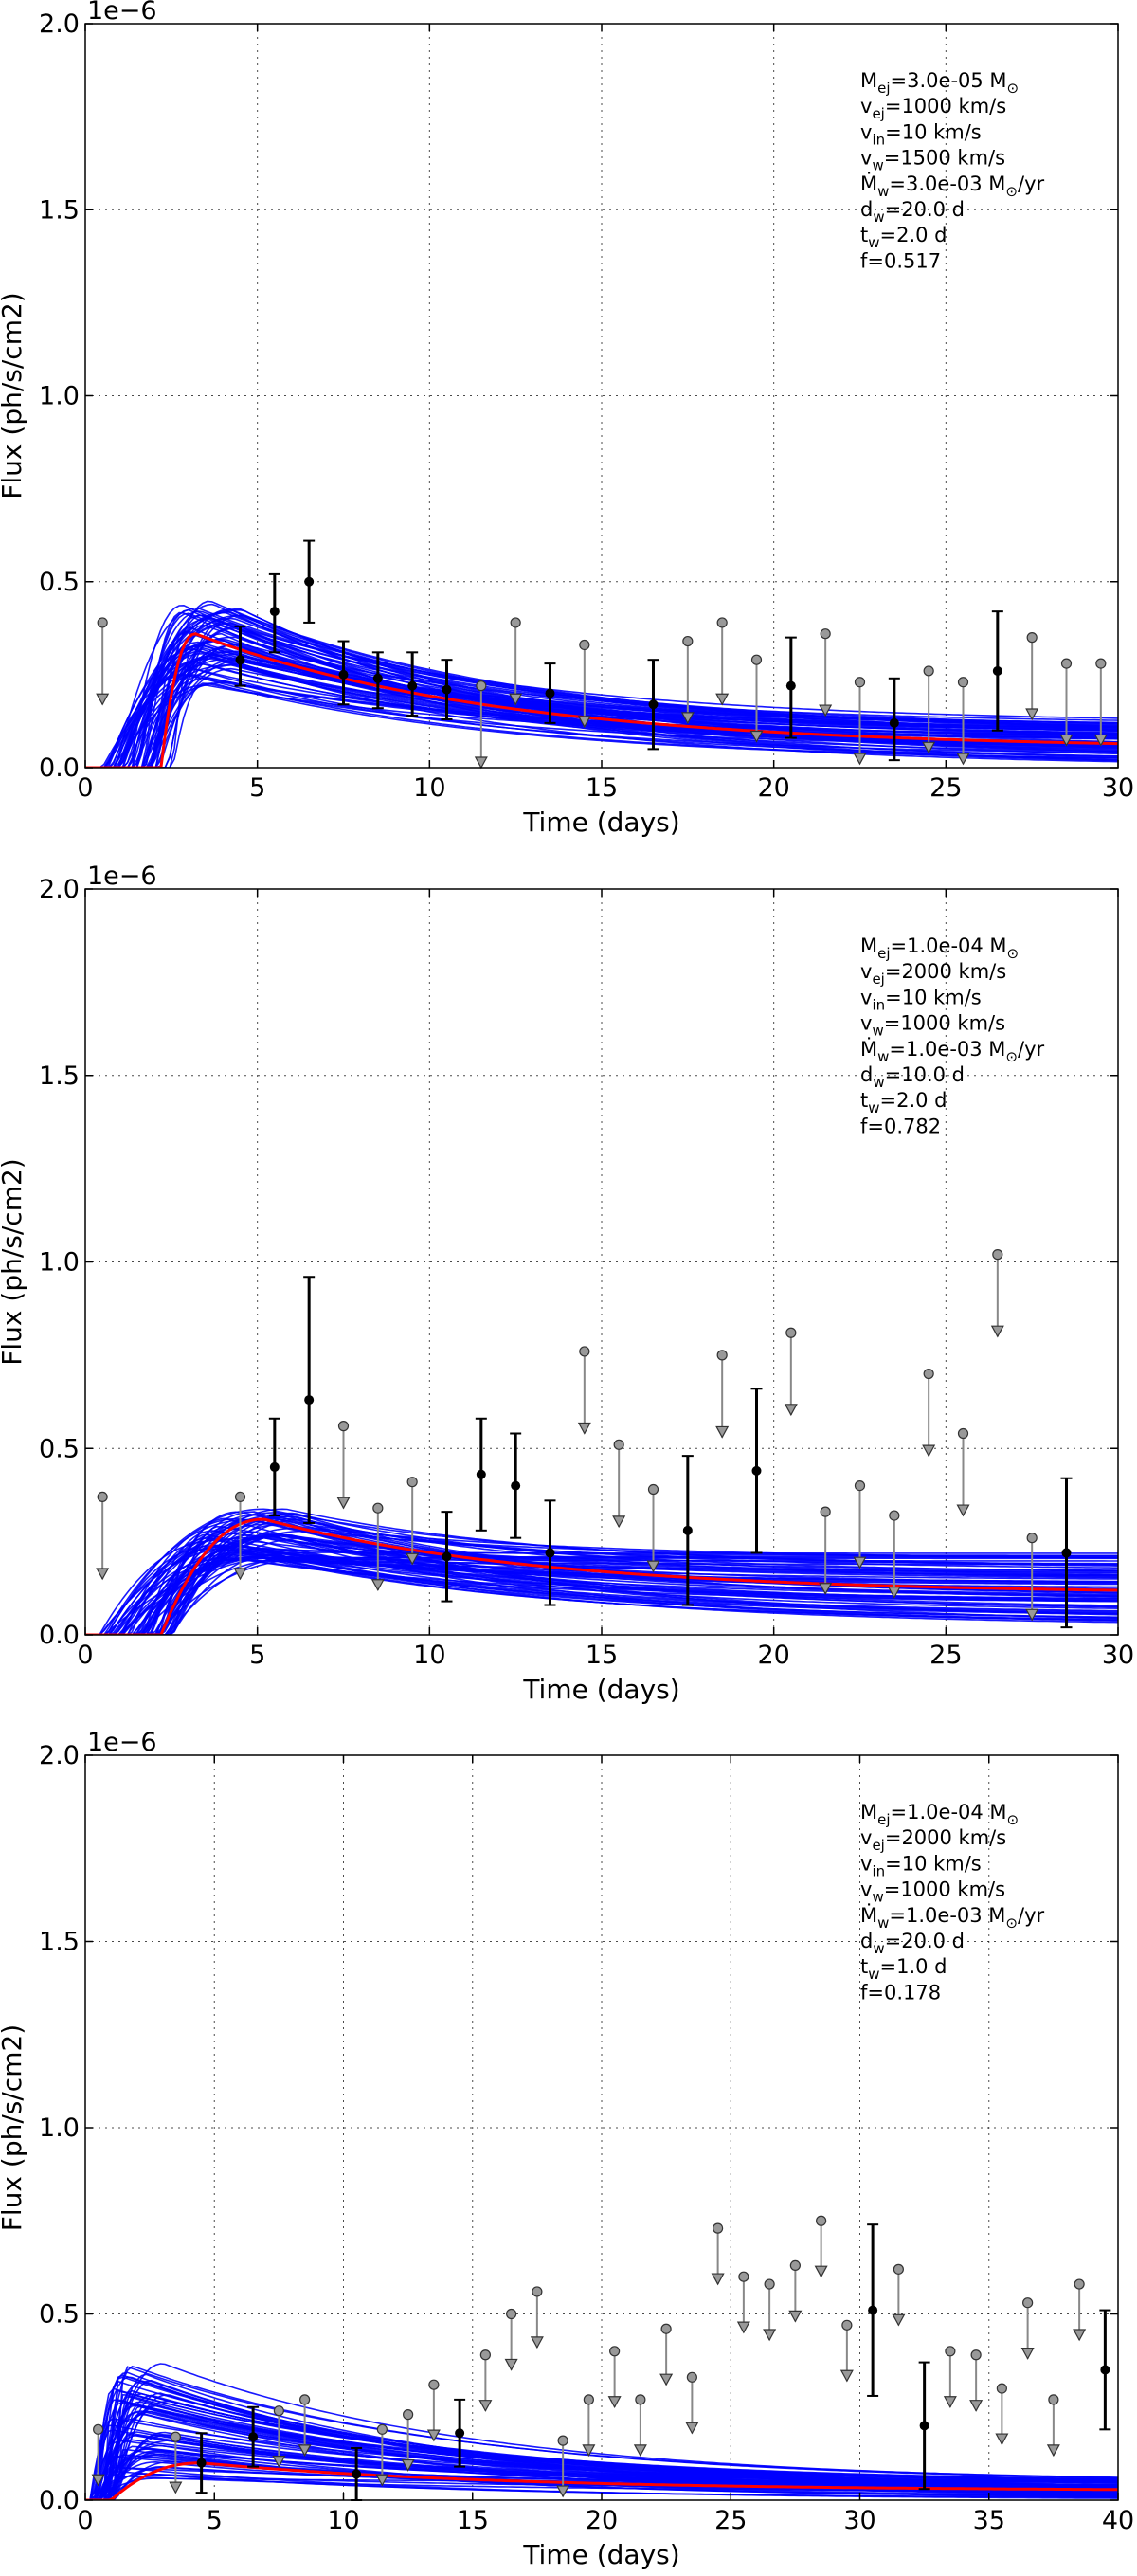 Image resolution: width=1137 pixels, height=2576 pixels. What do you see at coordinates (567, 1435) in the screenshot?
I see `upper-limits` at bounding box center [567, 1435].